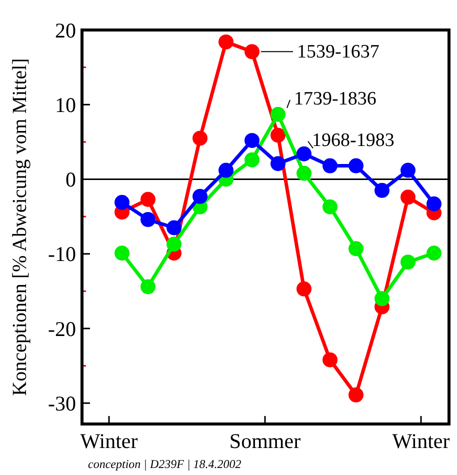 Image resolution: width=457 pixels, height=475 pixels. Describe the element at coordinates (65, 30) in the screenshot. I see `y-tick-label: 20` at that location.